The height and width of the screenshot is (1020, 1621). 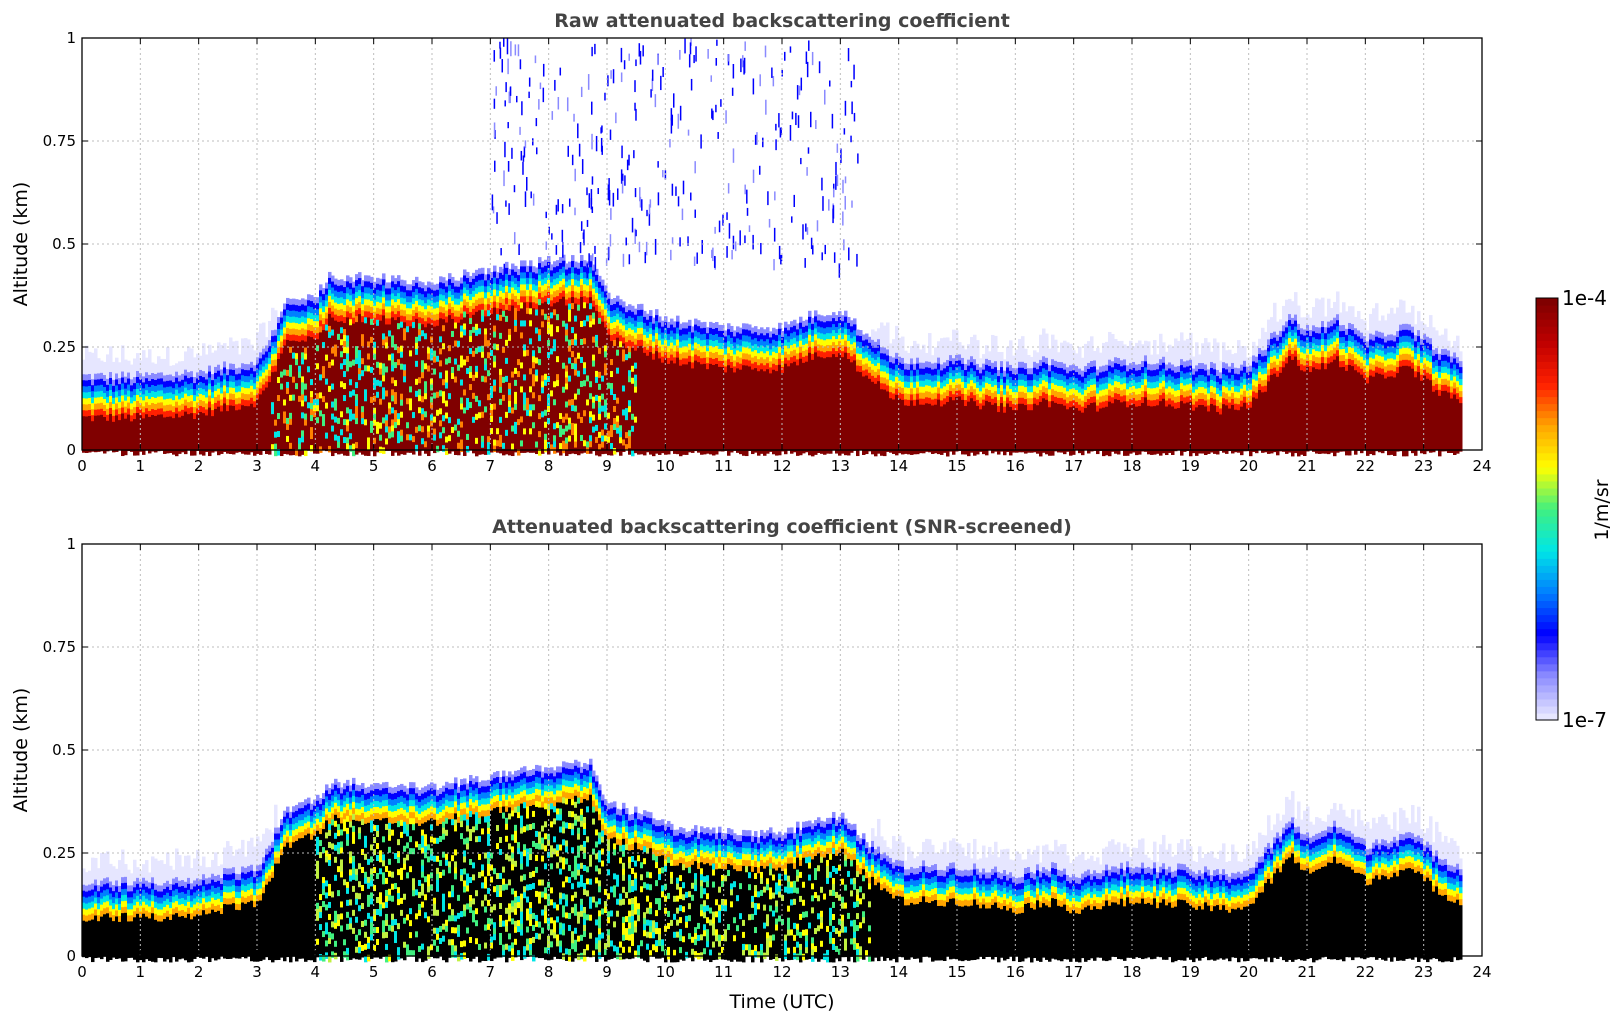 What do you see at coordinates (491, 466) in the screenshot?
I see `x-tick-label: 7` at bounding box center [491, 466].